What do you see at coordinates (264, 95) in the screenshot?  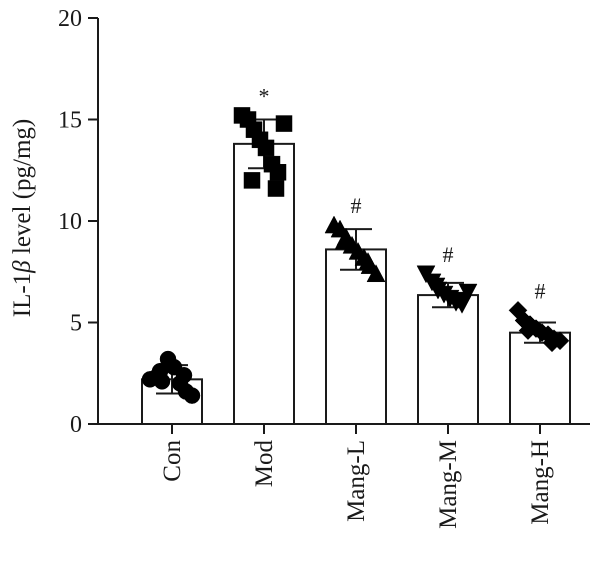 I see `significance-Mod: *` at bounding box center [264, 95].